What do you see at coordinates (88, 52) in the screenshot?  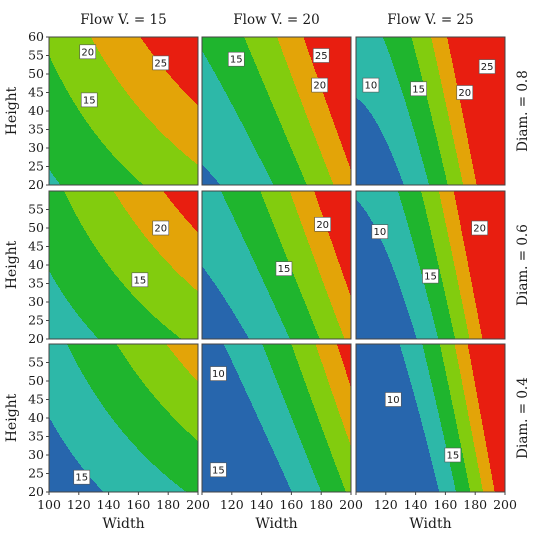 I see `contour-label-box` at bounding box center [88, 52].